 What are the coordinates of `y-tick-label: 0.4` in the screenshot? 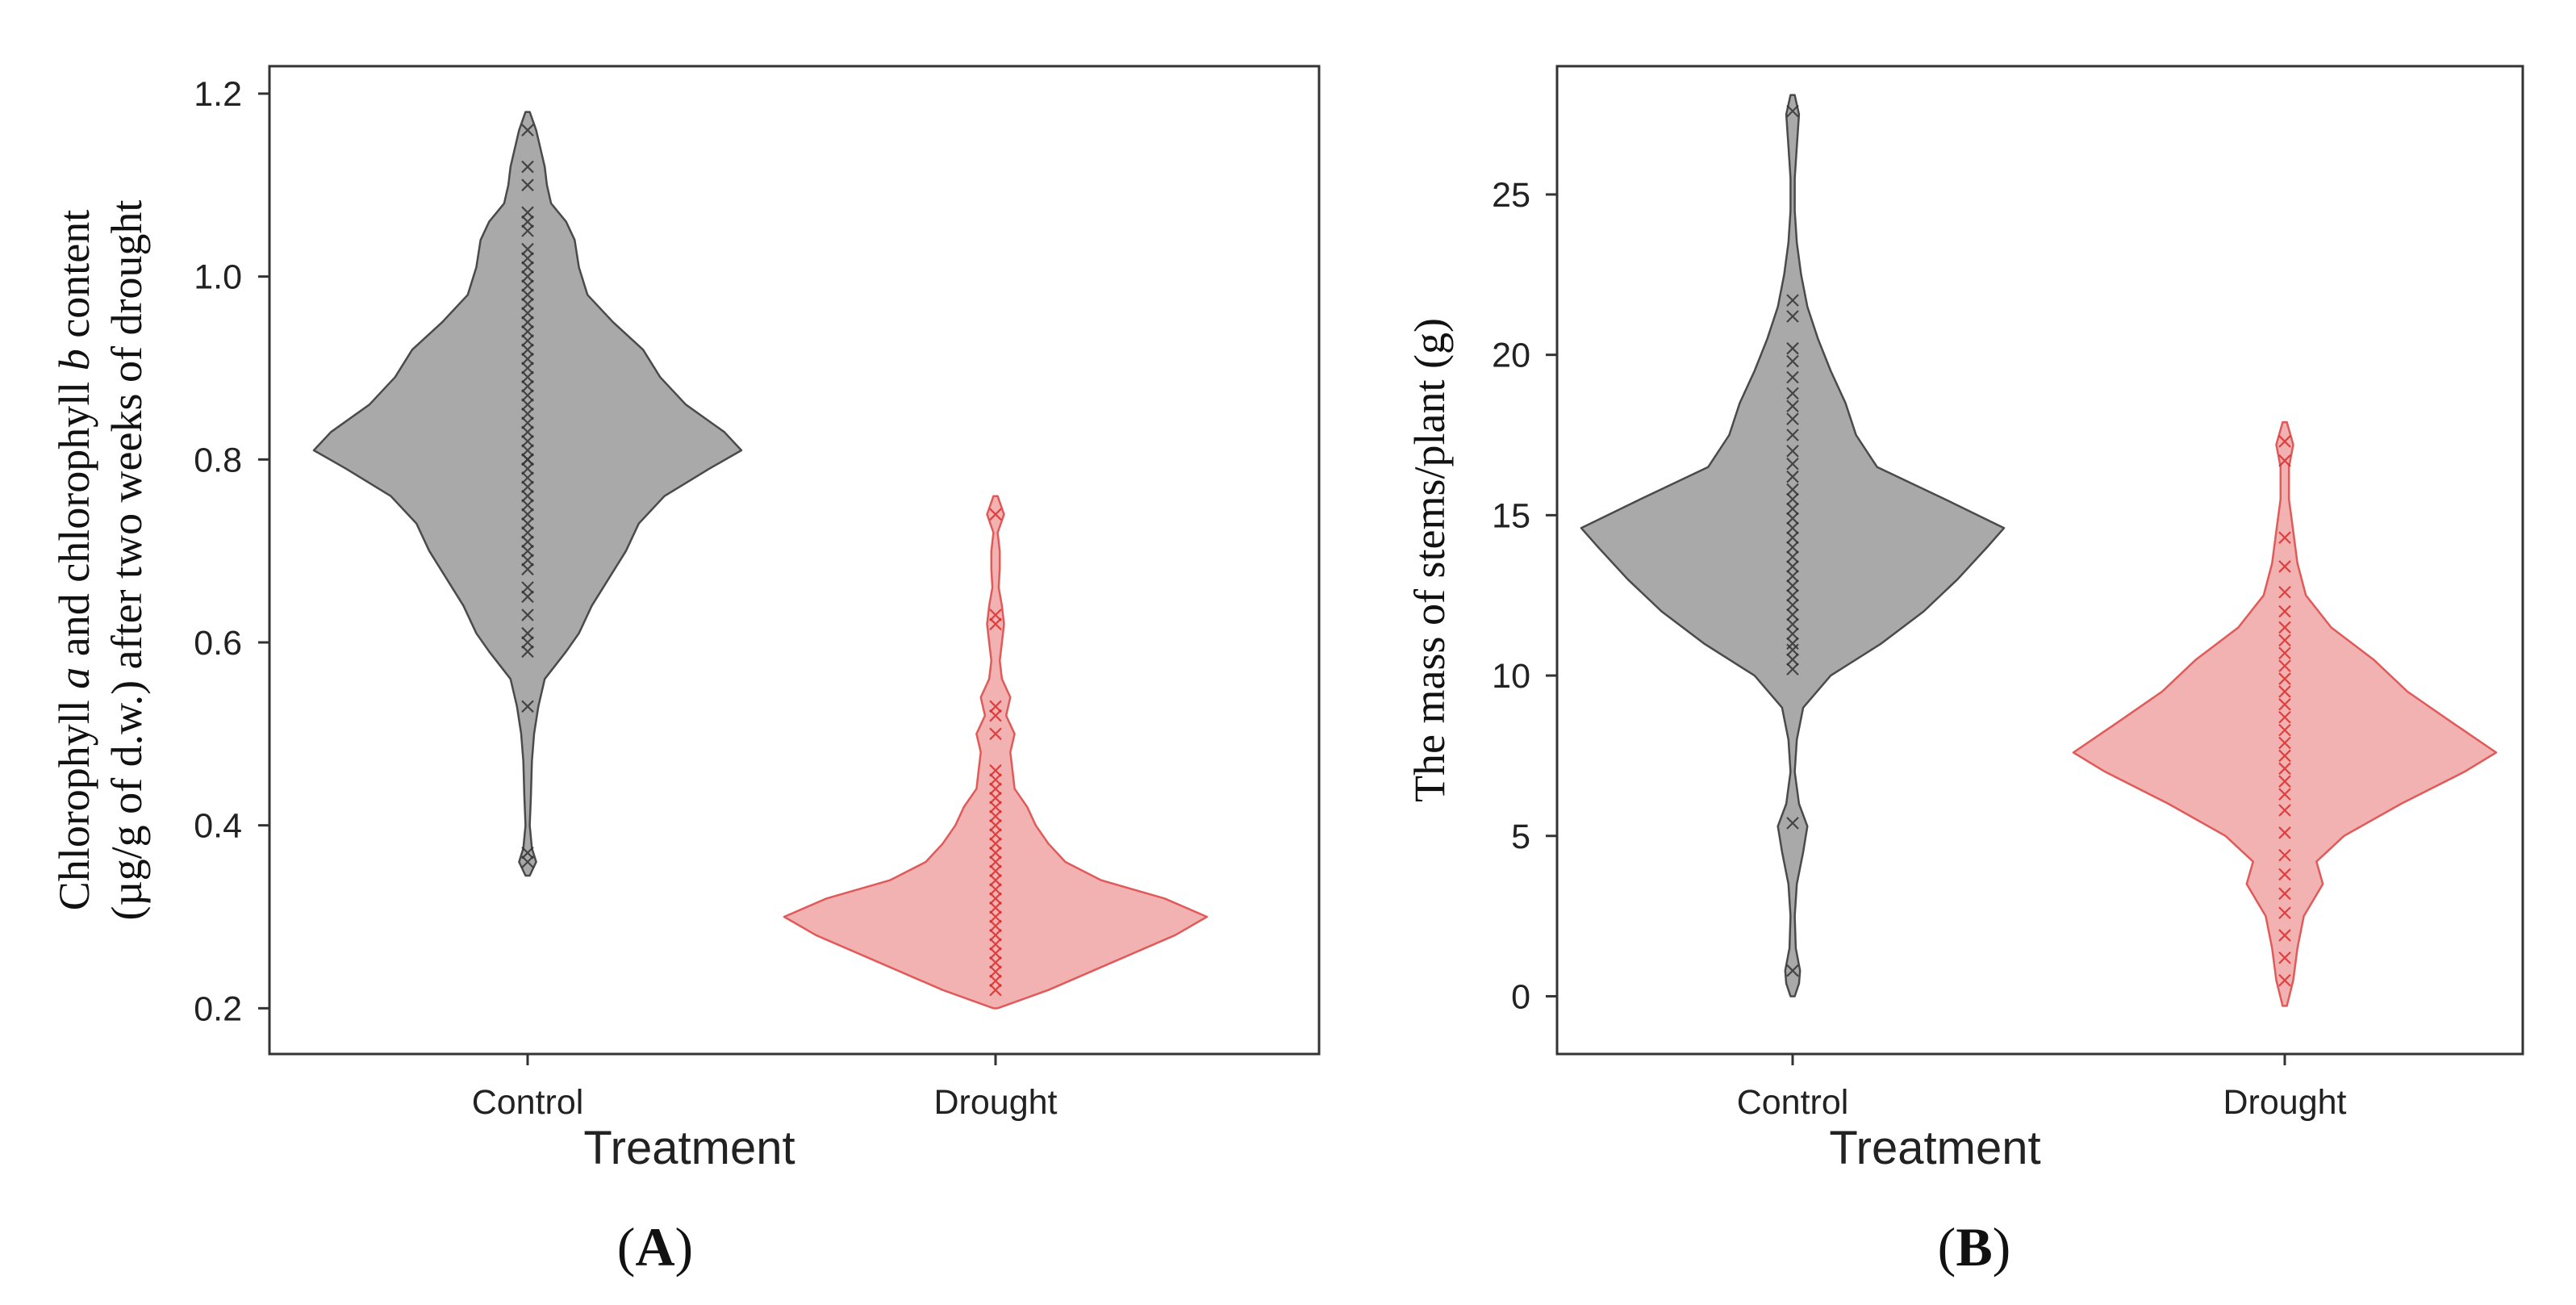 It's located at (218, 827).